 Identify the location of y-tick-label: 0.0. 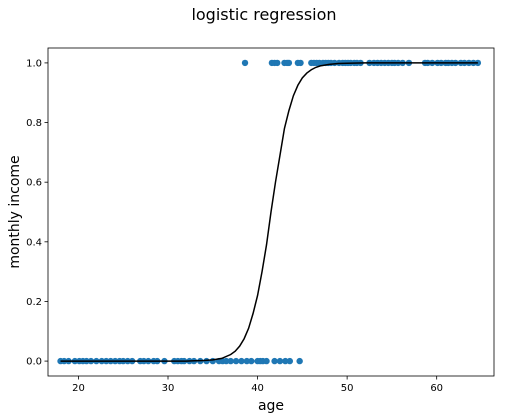
(34, 362).